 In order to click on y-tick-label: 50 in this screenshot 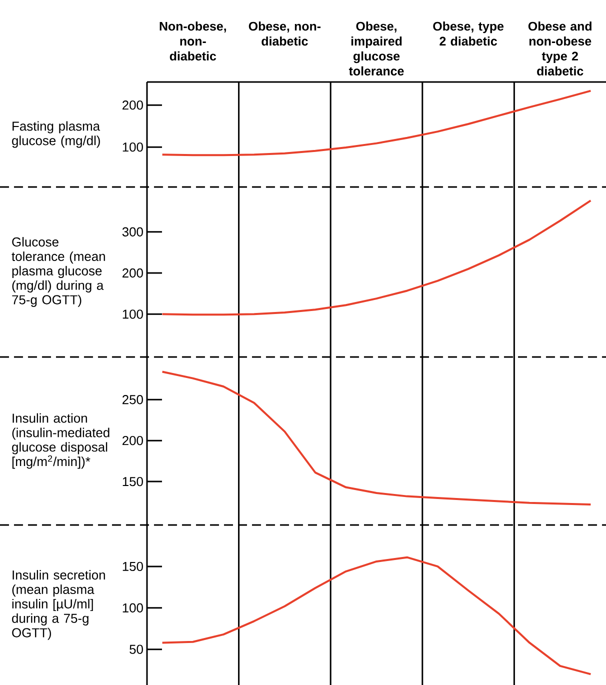, I will do `click(136, 649)`.